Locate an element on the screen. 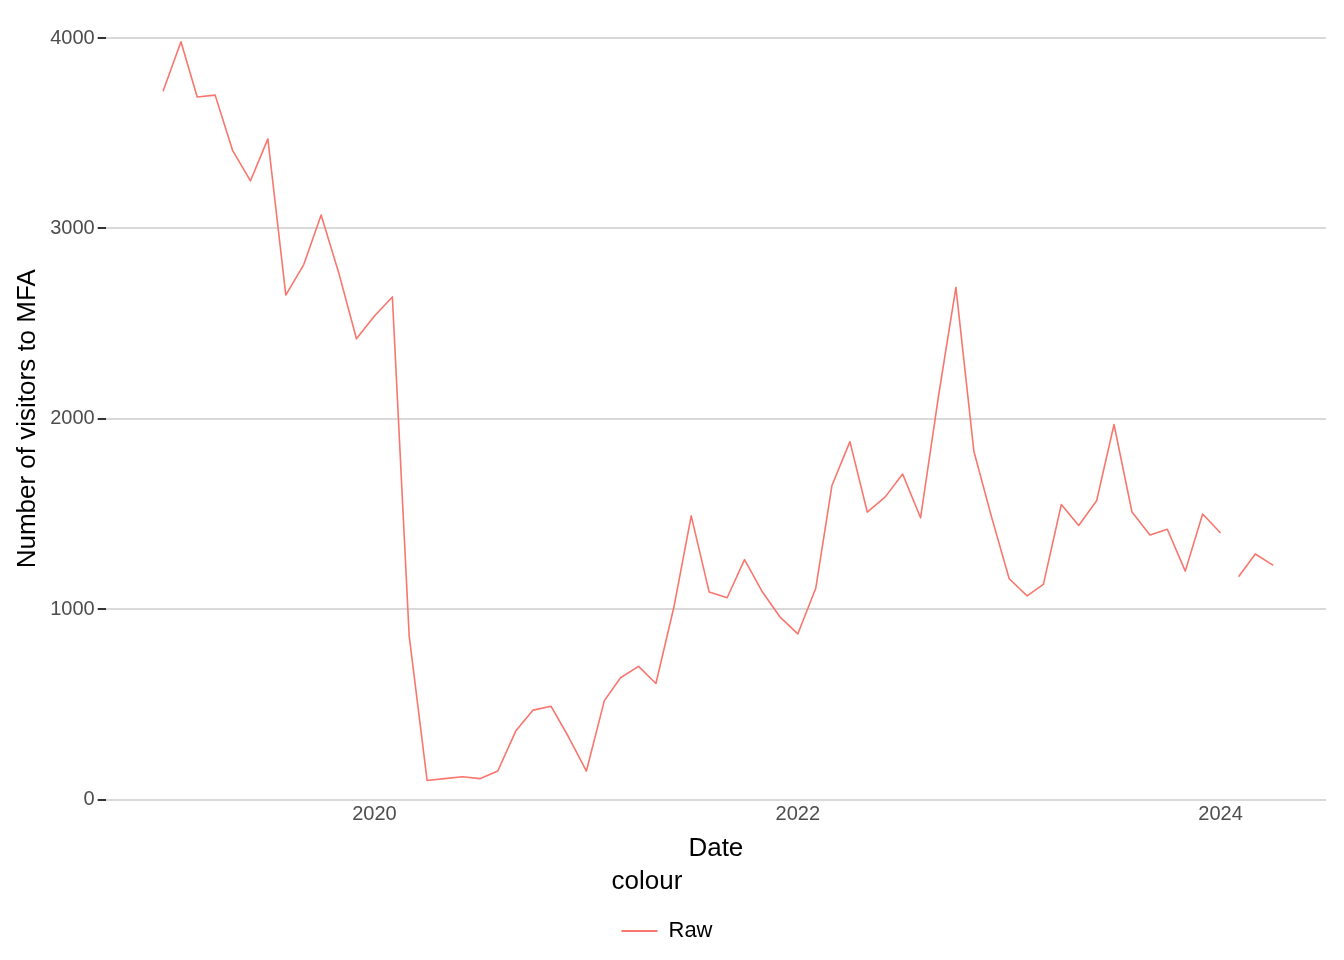 The height and width of the screenshot is (960, 1344). y-tick-label: 2000 is located at coordinates (72, 417).